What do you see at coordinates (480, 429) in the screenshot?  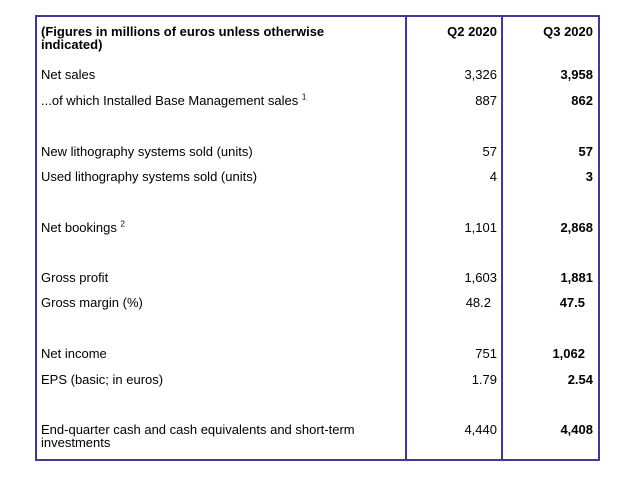 I see `row-q2-cash-and-investments: 4,440` at bounding box center [480, 429].